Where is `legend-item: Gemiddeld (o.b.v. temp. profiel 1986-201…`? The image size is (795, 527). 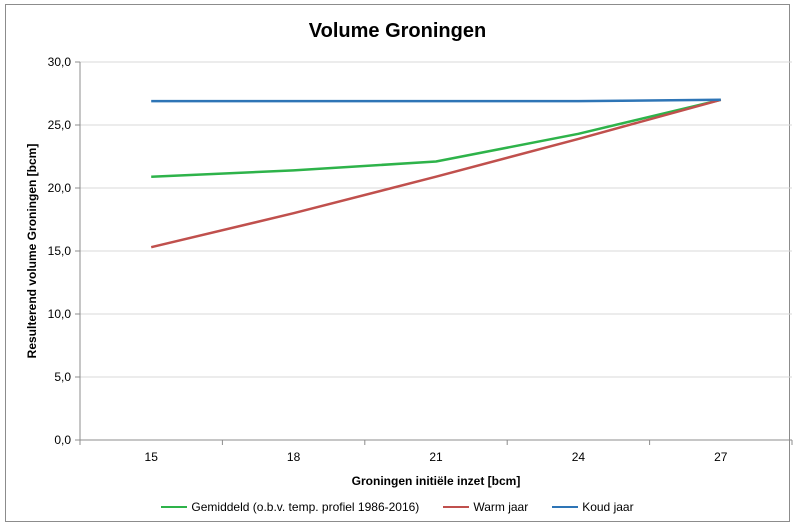 legend-item: Gemiddeld (o.b.v. temp. profiel 1986-201… is located at coordinates (290, 507).